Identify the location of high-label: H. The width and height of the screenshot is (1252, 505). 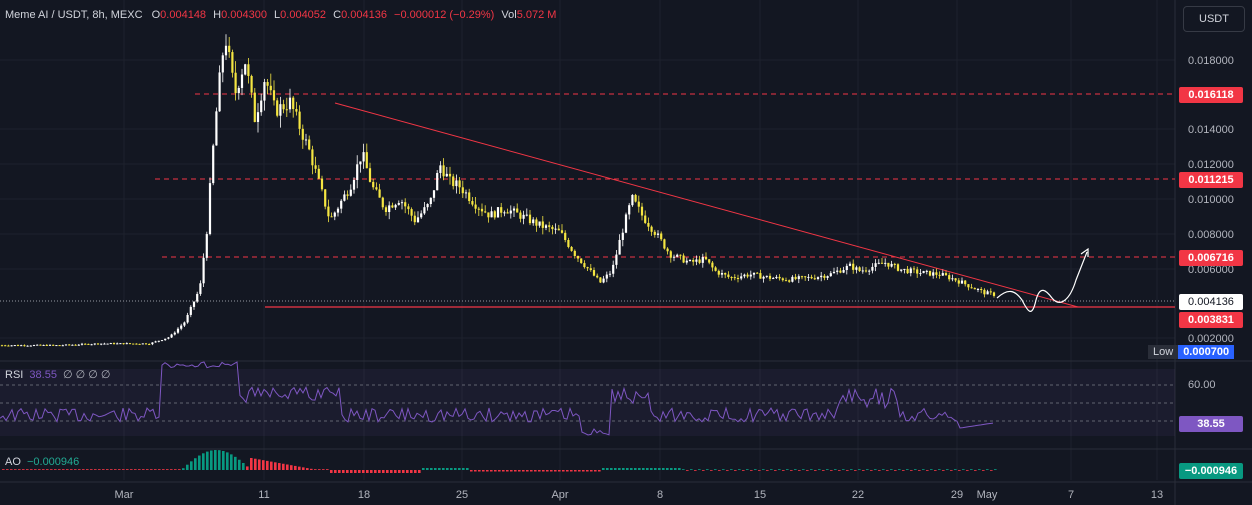
(217, 15).